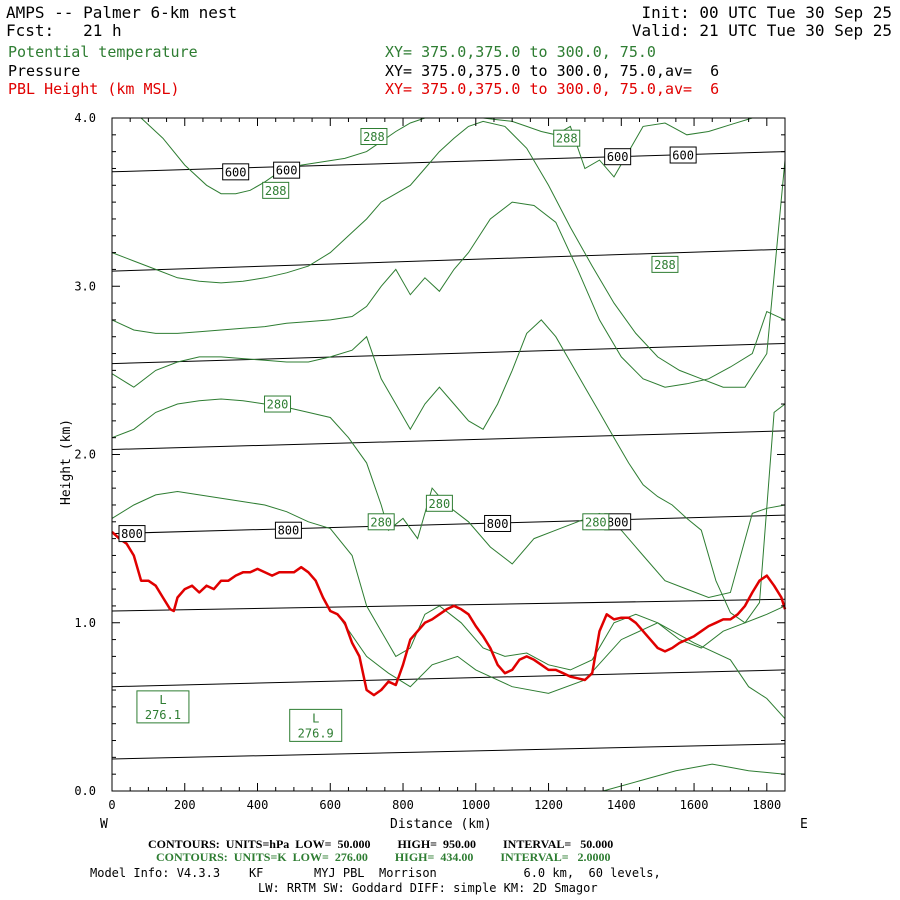 This screenshot has height=900, width=900. Describe the element at coordinates (804, 824) in the screenshot. I see `x-axis-east-label: E` at that location.